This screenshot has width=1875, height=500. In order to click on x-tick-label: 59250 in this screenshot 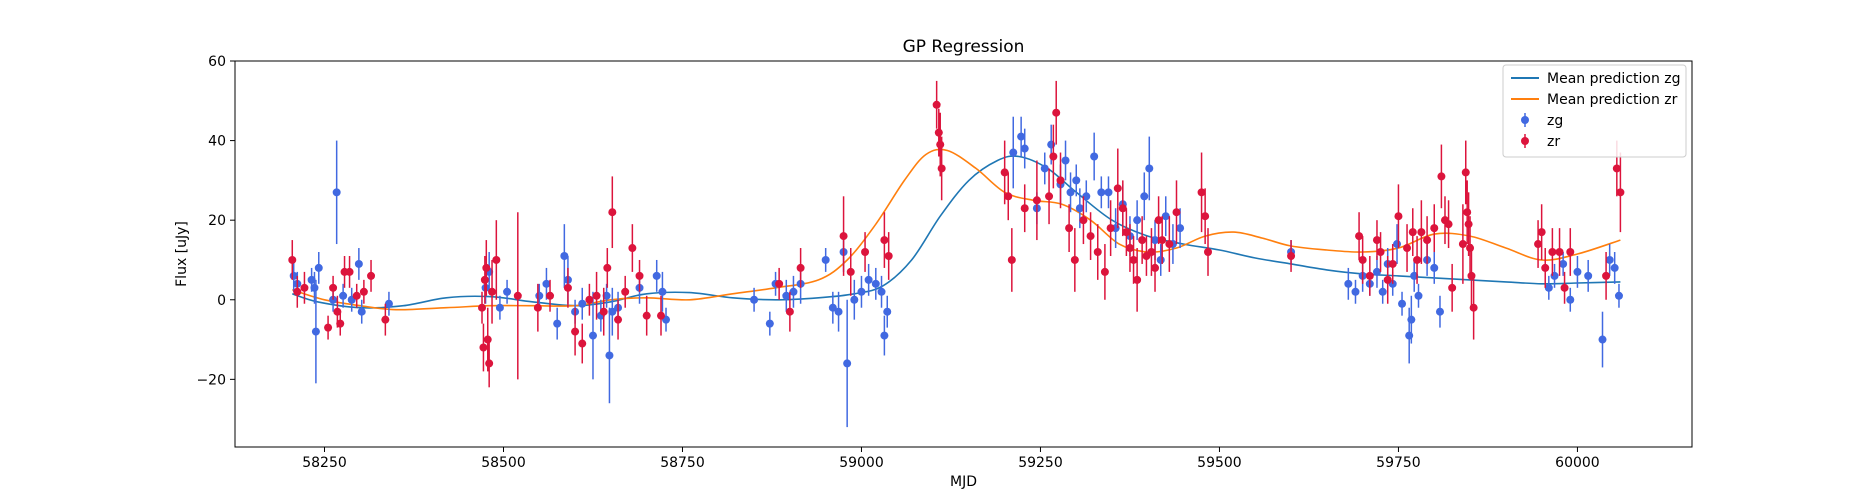, I will do `click(1040, 463)`.